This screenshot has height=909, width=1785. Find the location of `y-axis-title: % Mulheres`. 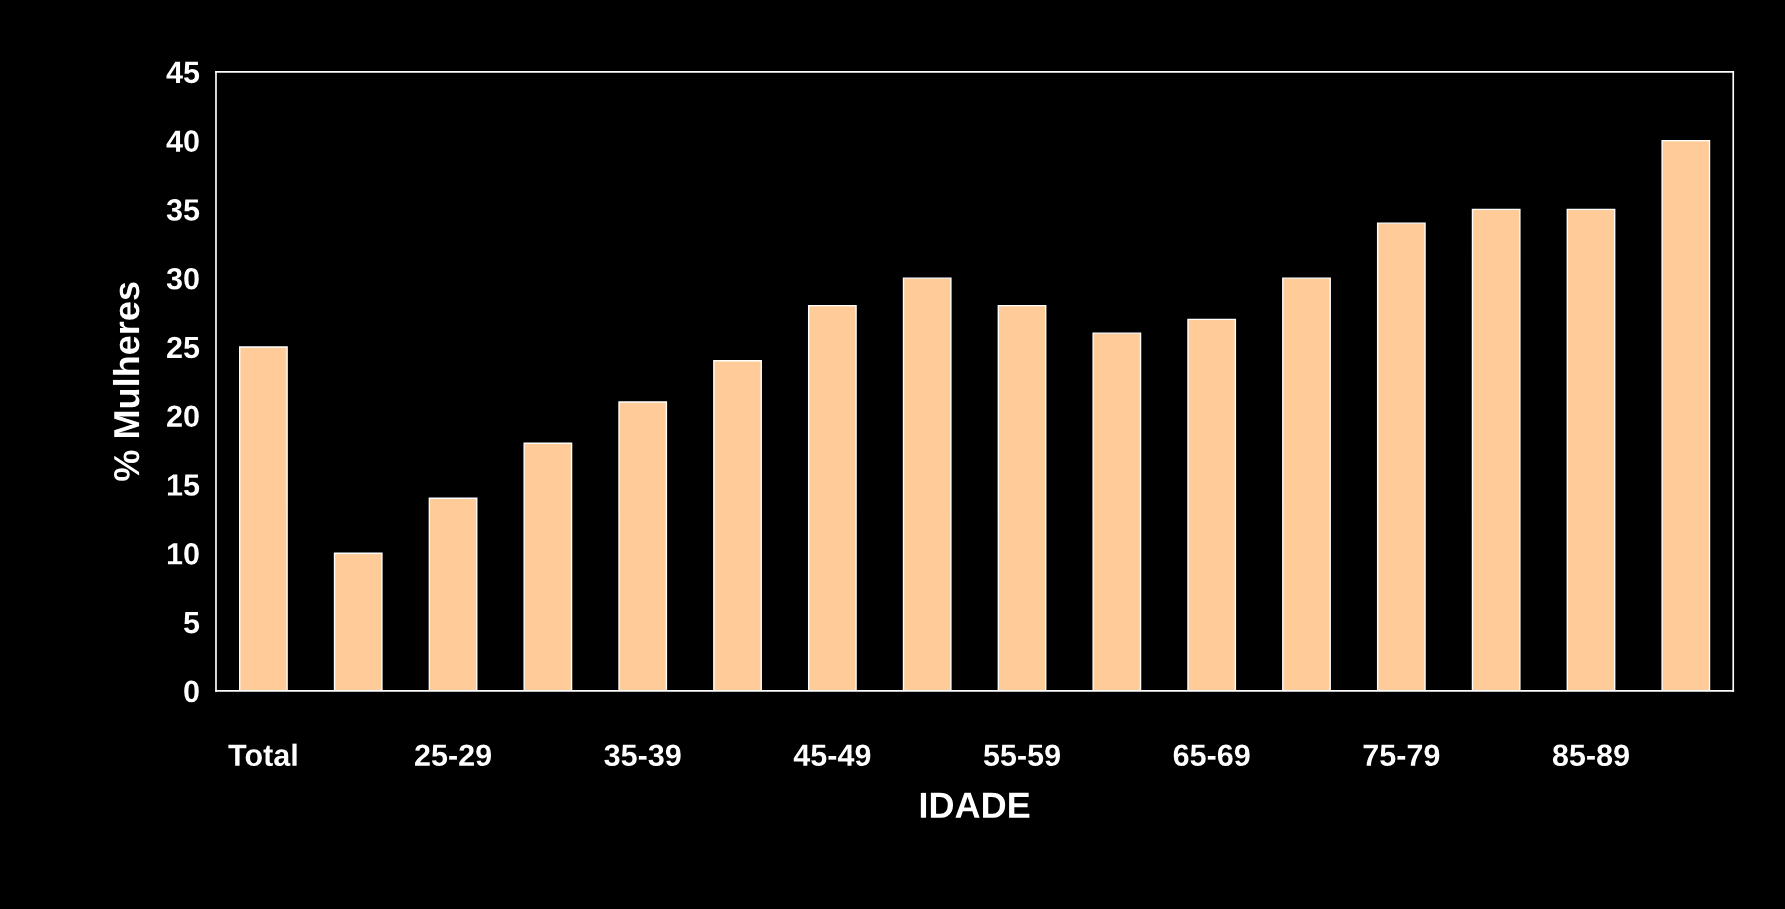

y-axis-title: % Mulheres is located at coordinates (126, 381).